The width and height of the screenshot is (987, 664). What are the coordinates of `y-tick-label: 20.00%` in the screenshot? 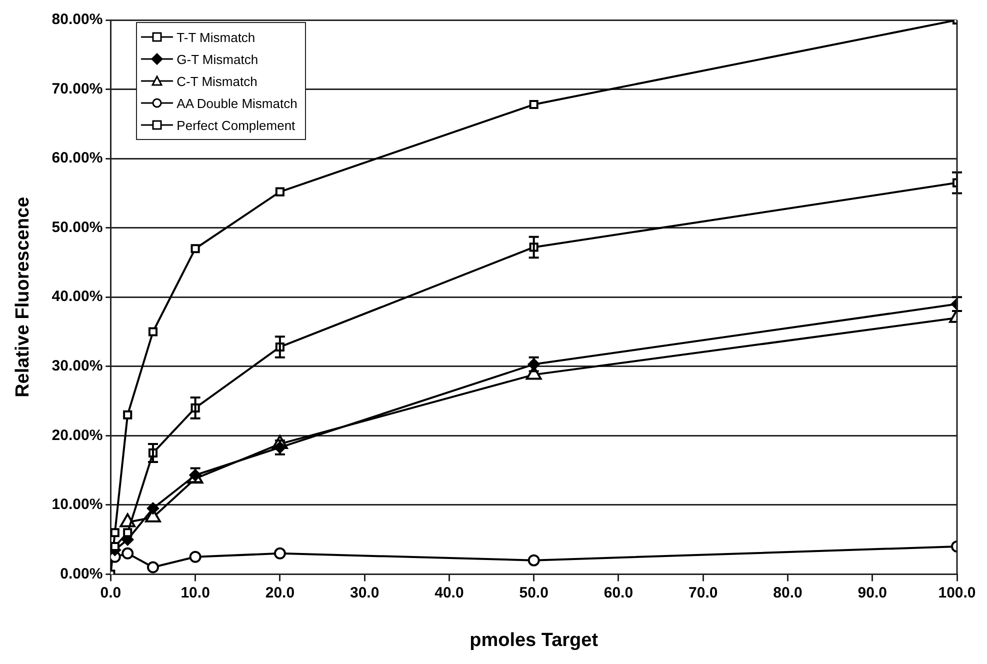 It's located at (77, 435).